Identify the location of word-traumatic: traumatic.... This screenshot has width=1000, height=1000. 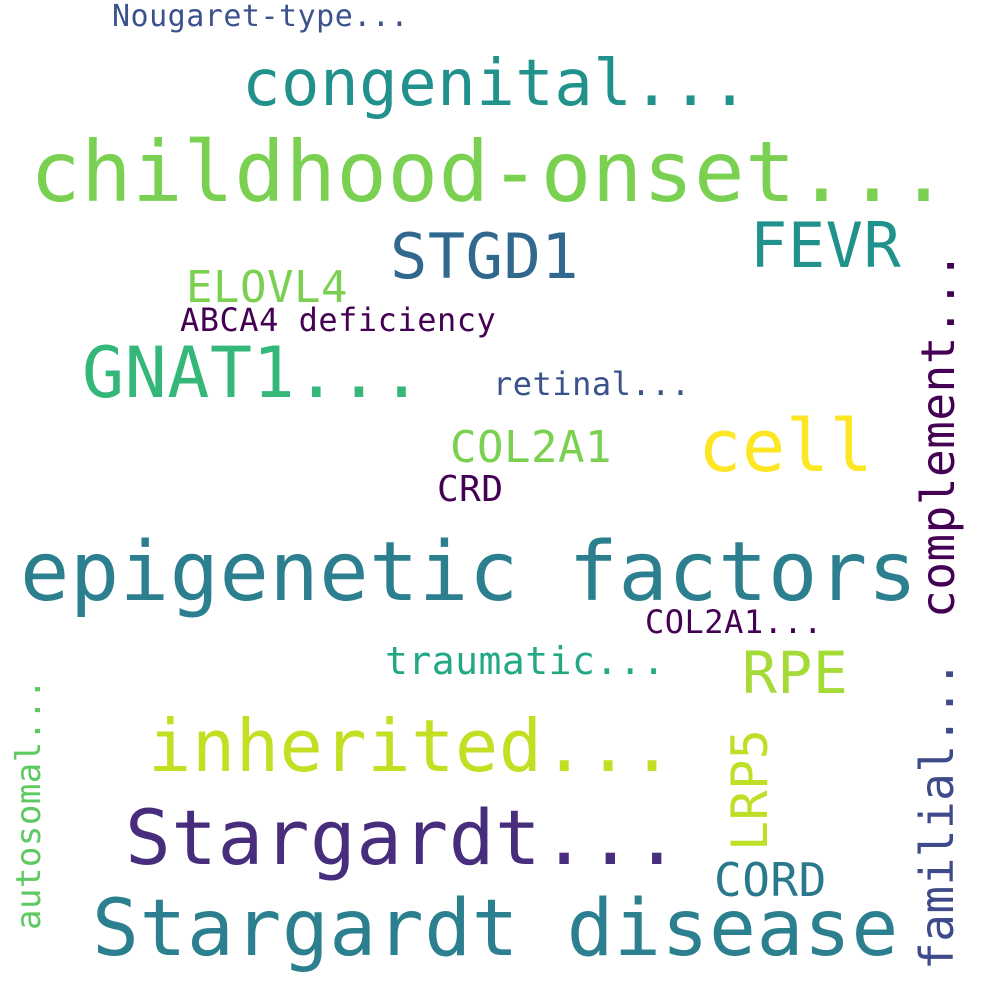
(525, 661).